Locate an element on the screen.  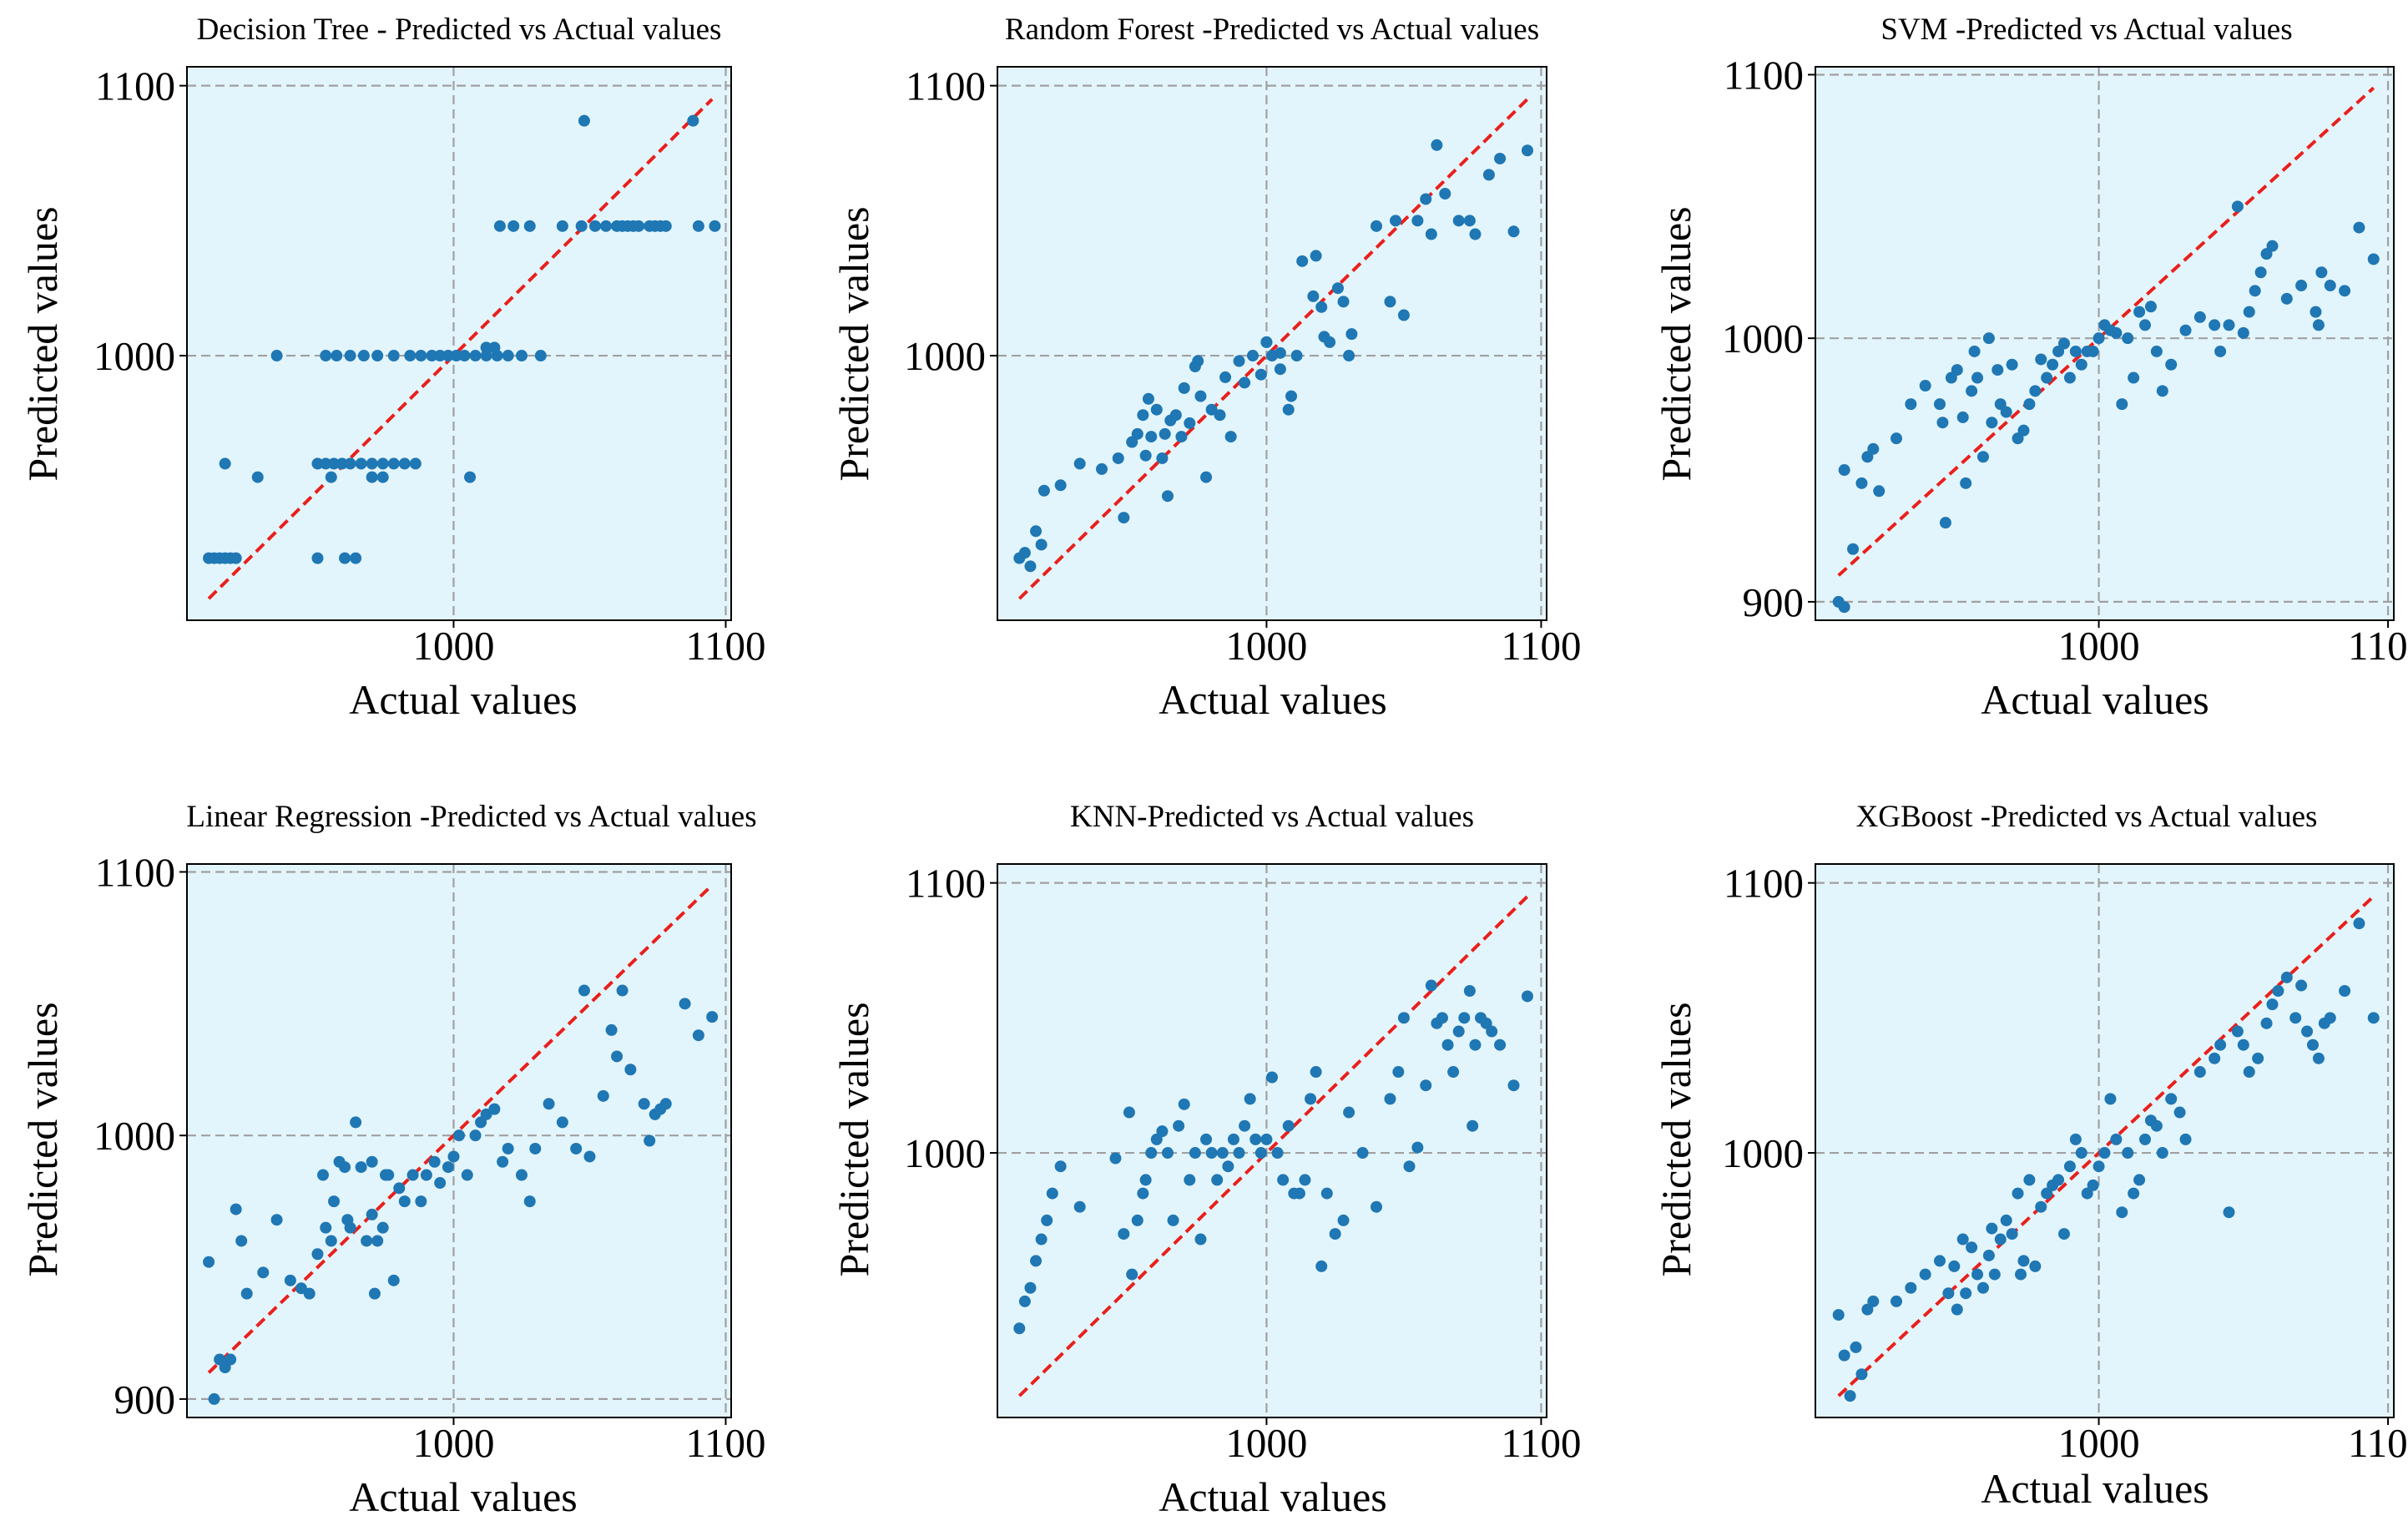
plot-background is located at coordinates (459, 344).